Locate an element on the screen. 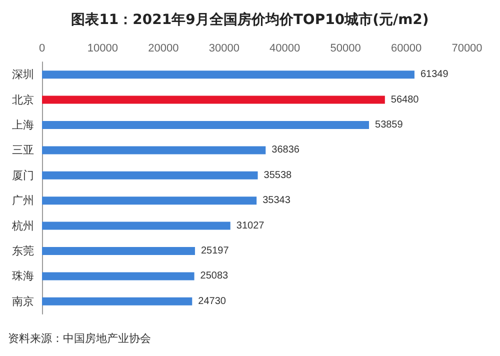 The height and width of the screenshot is (356, 500). y-tick-label: 三亚 is located at coordinates (23, 150).